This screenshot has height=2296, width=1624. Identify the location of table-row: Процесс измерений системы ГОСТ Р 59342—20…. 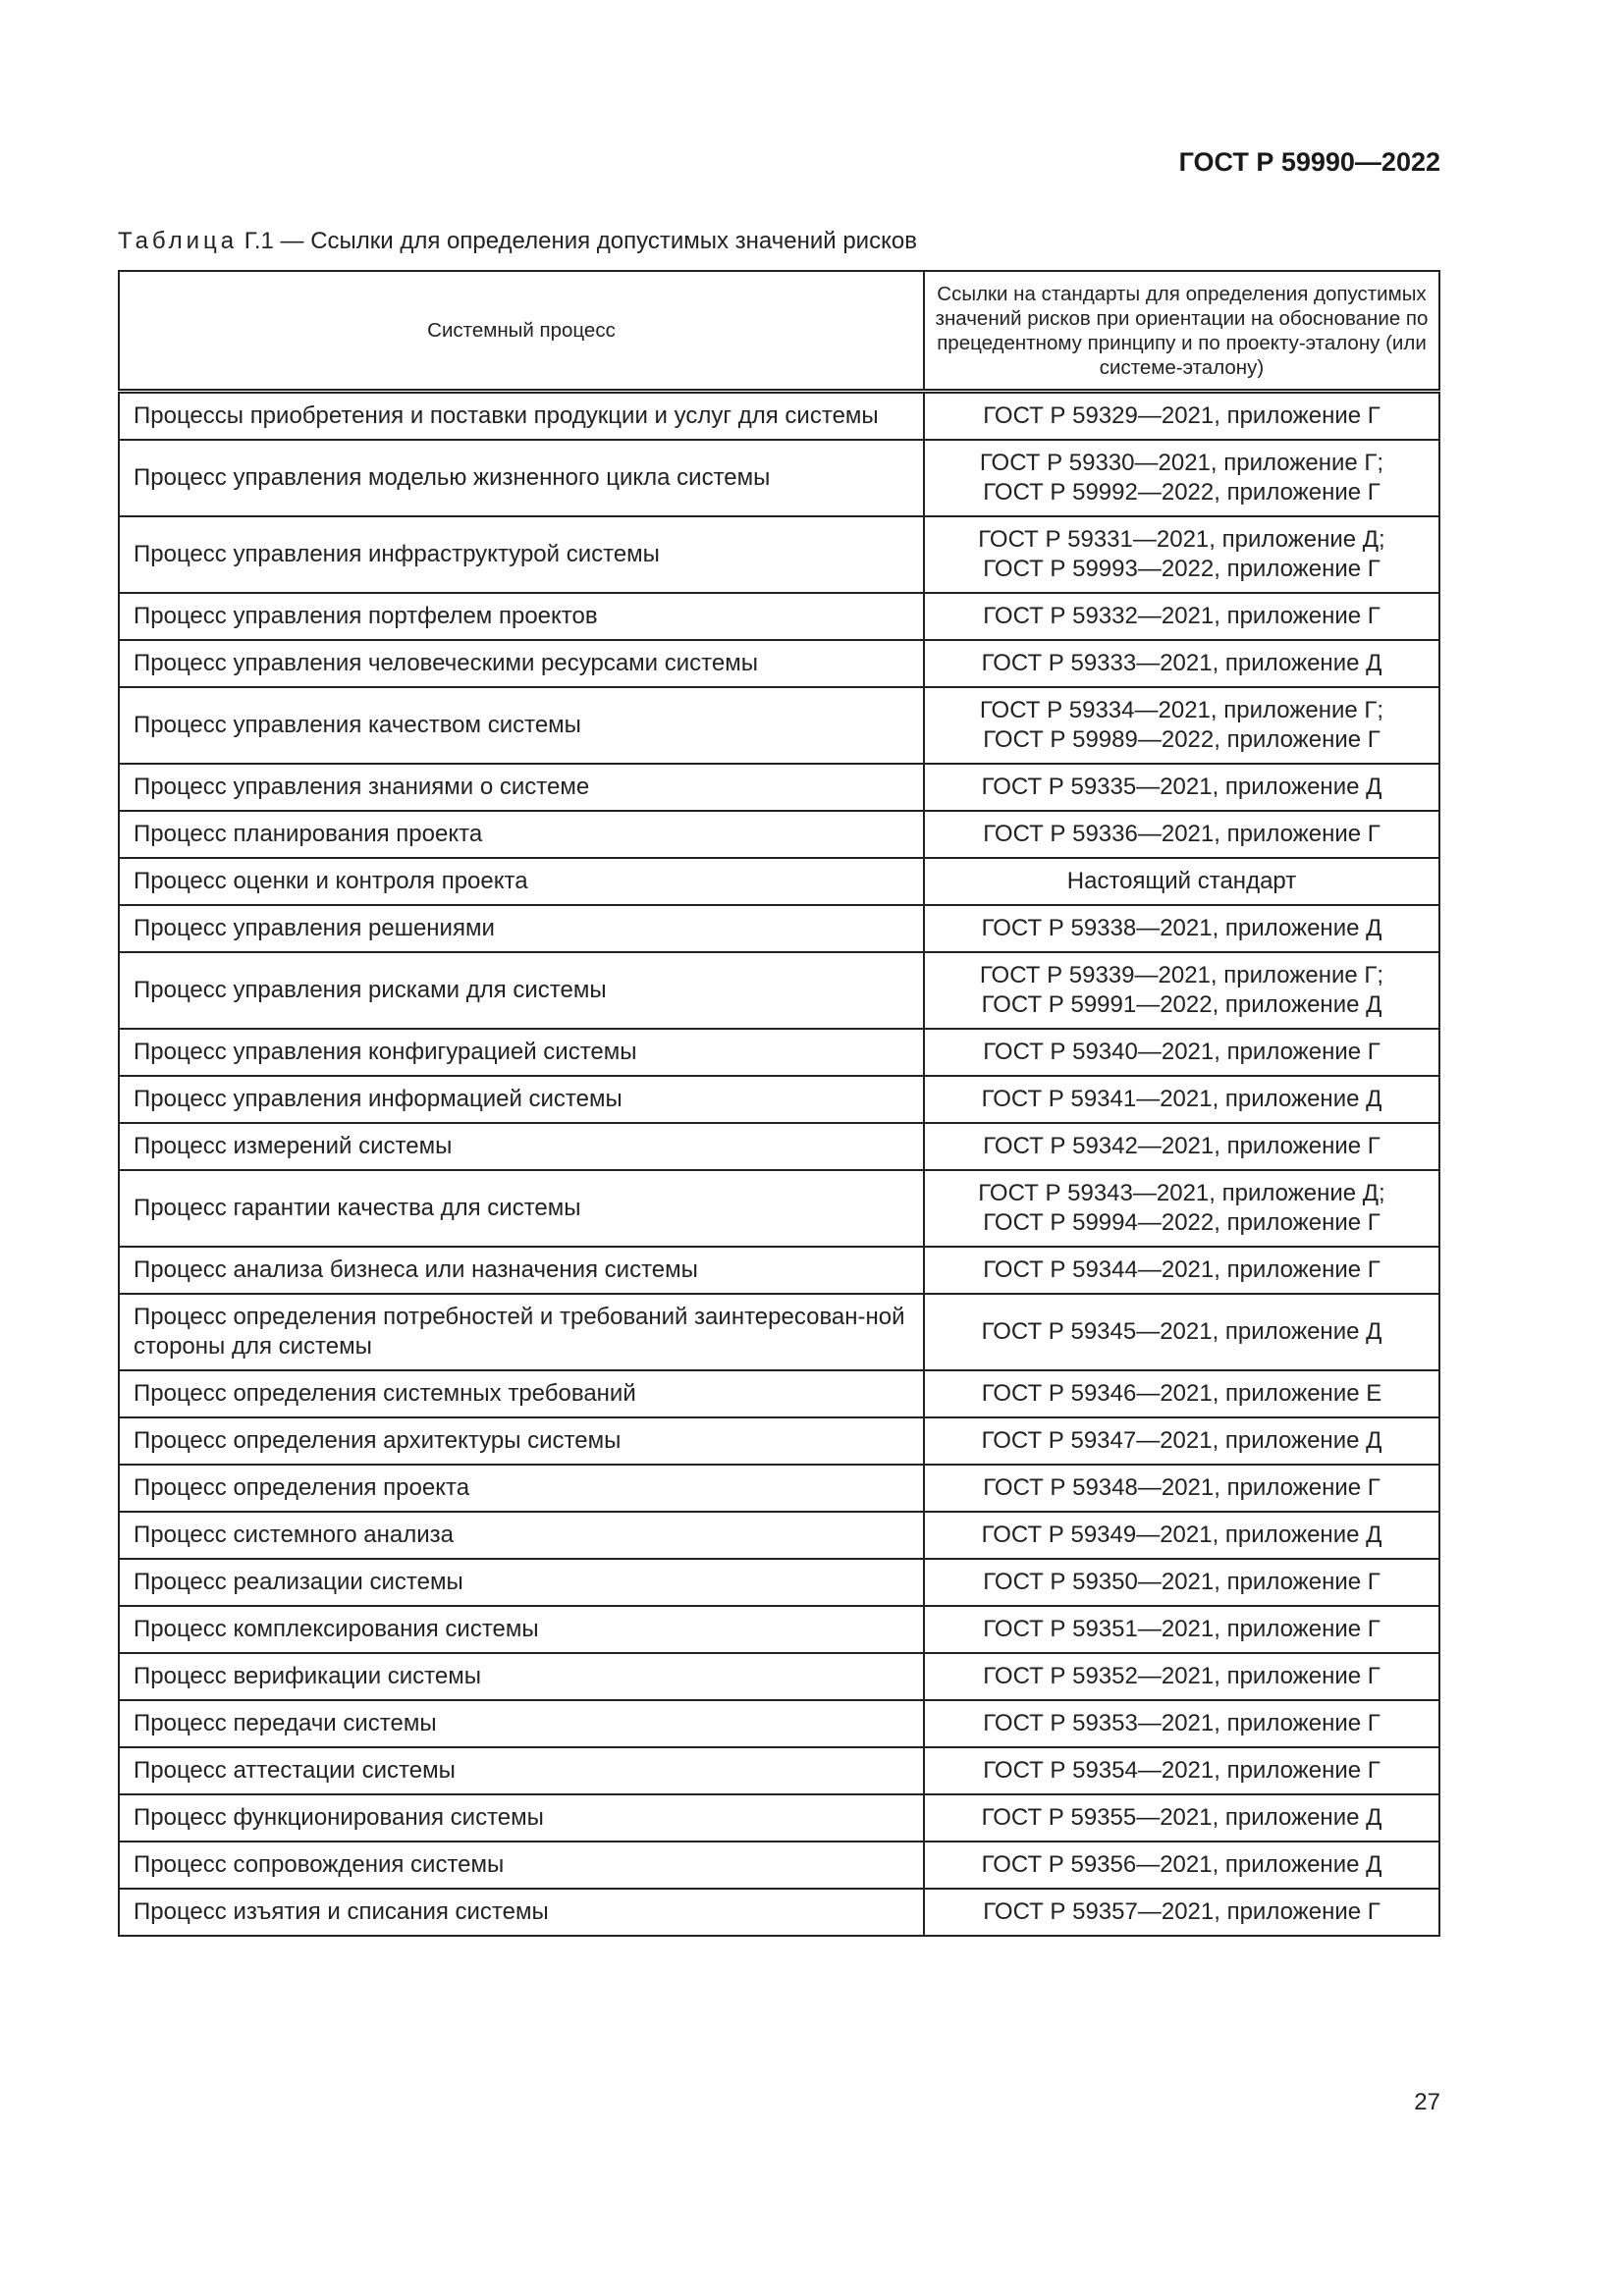
(779, 1146).